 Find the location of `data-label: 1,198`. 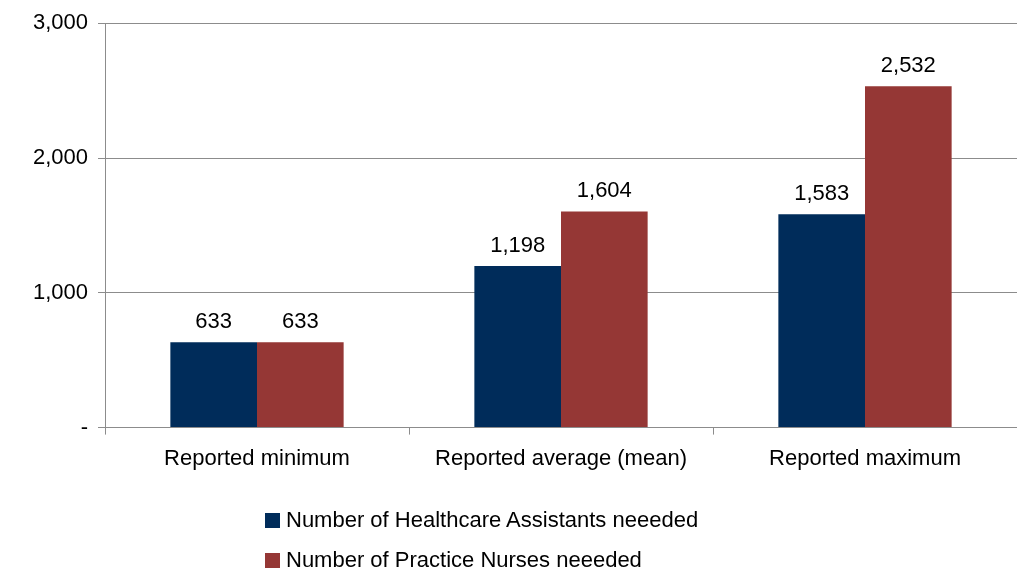

data-label: 1,198 is located at coordinates (518, 245).